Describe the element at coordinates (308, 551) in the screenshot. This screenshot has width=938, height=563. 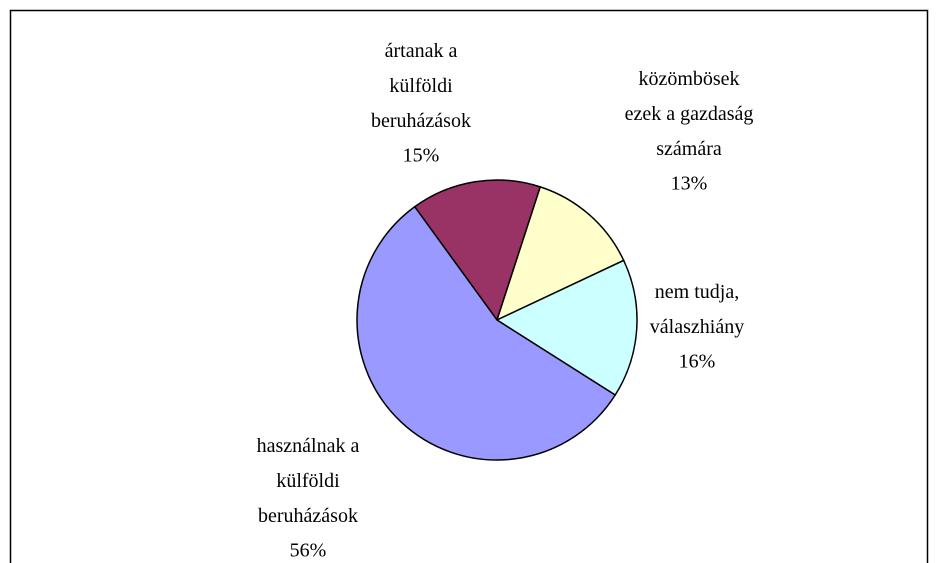
I see `slice-value-label: 56%` at that location.